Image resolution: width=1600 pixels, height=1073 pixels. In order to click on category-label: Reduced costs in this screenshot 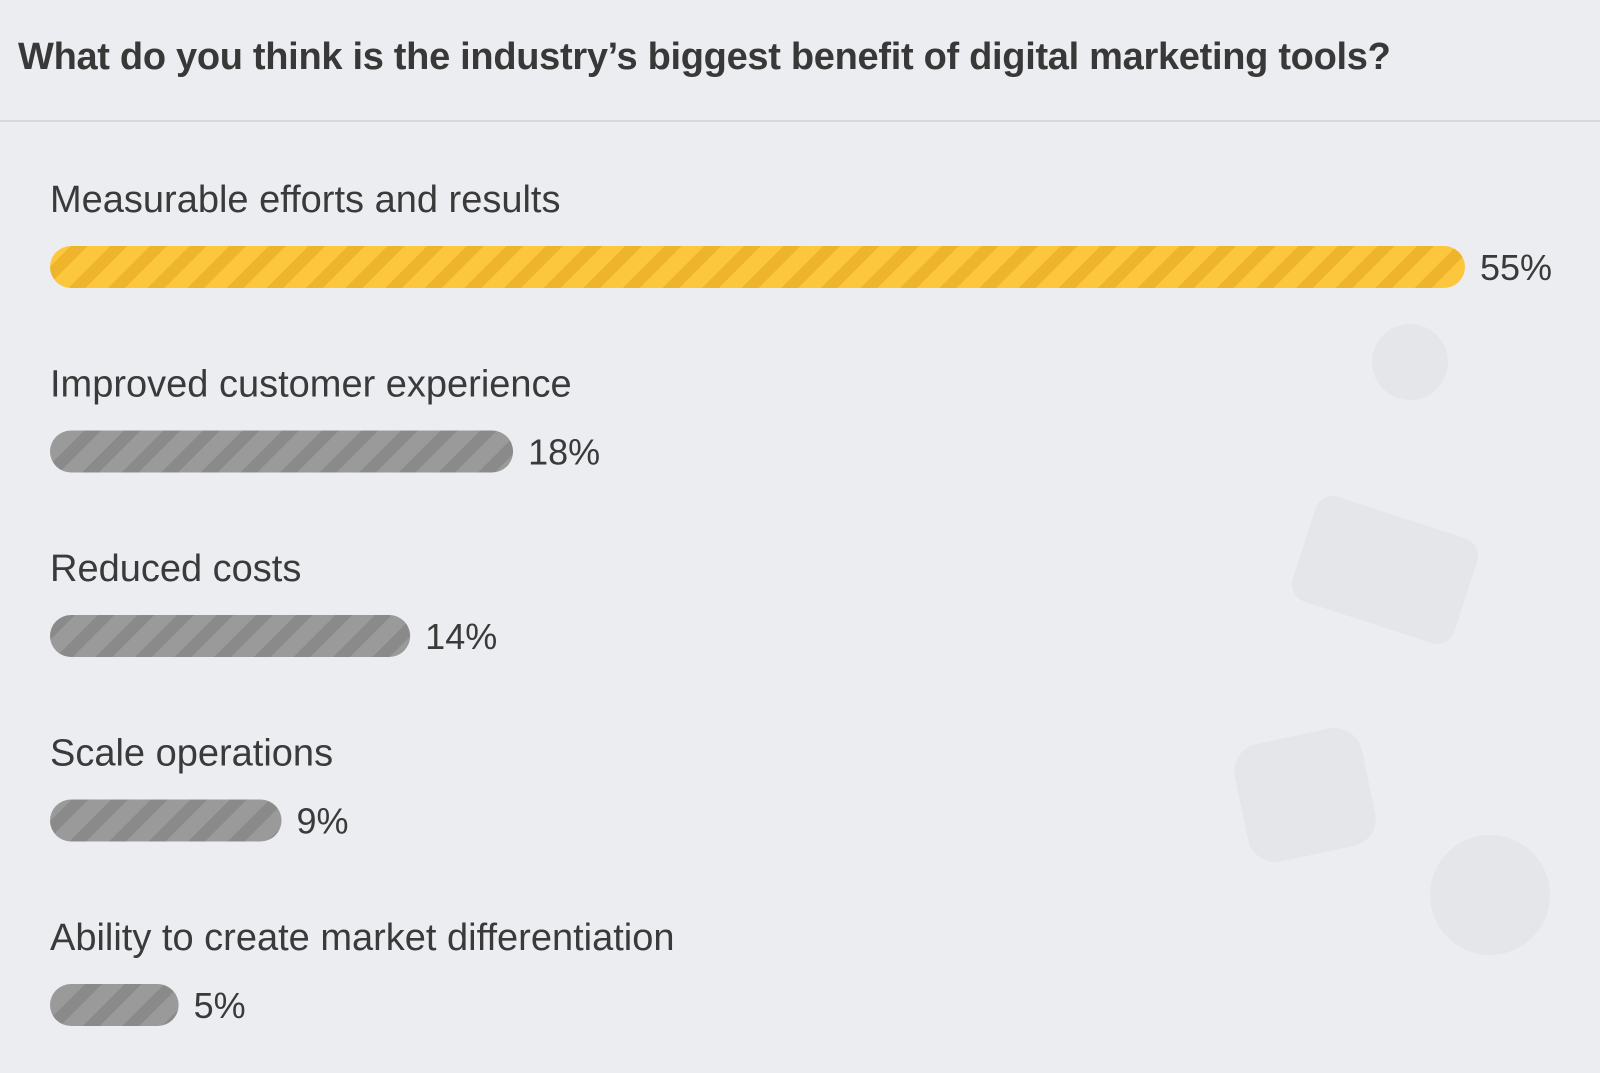, I will do `click(175, 569)`.